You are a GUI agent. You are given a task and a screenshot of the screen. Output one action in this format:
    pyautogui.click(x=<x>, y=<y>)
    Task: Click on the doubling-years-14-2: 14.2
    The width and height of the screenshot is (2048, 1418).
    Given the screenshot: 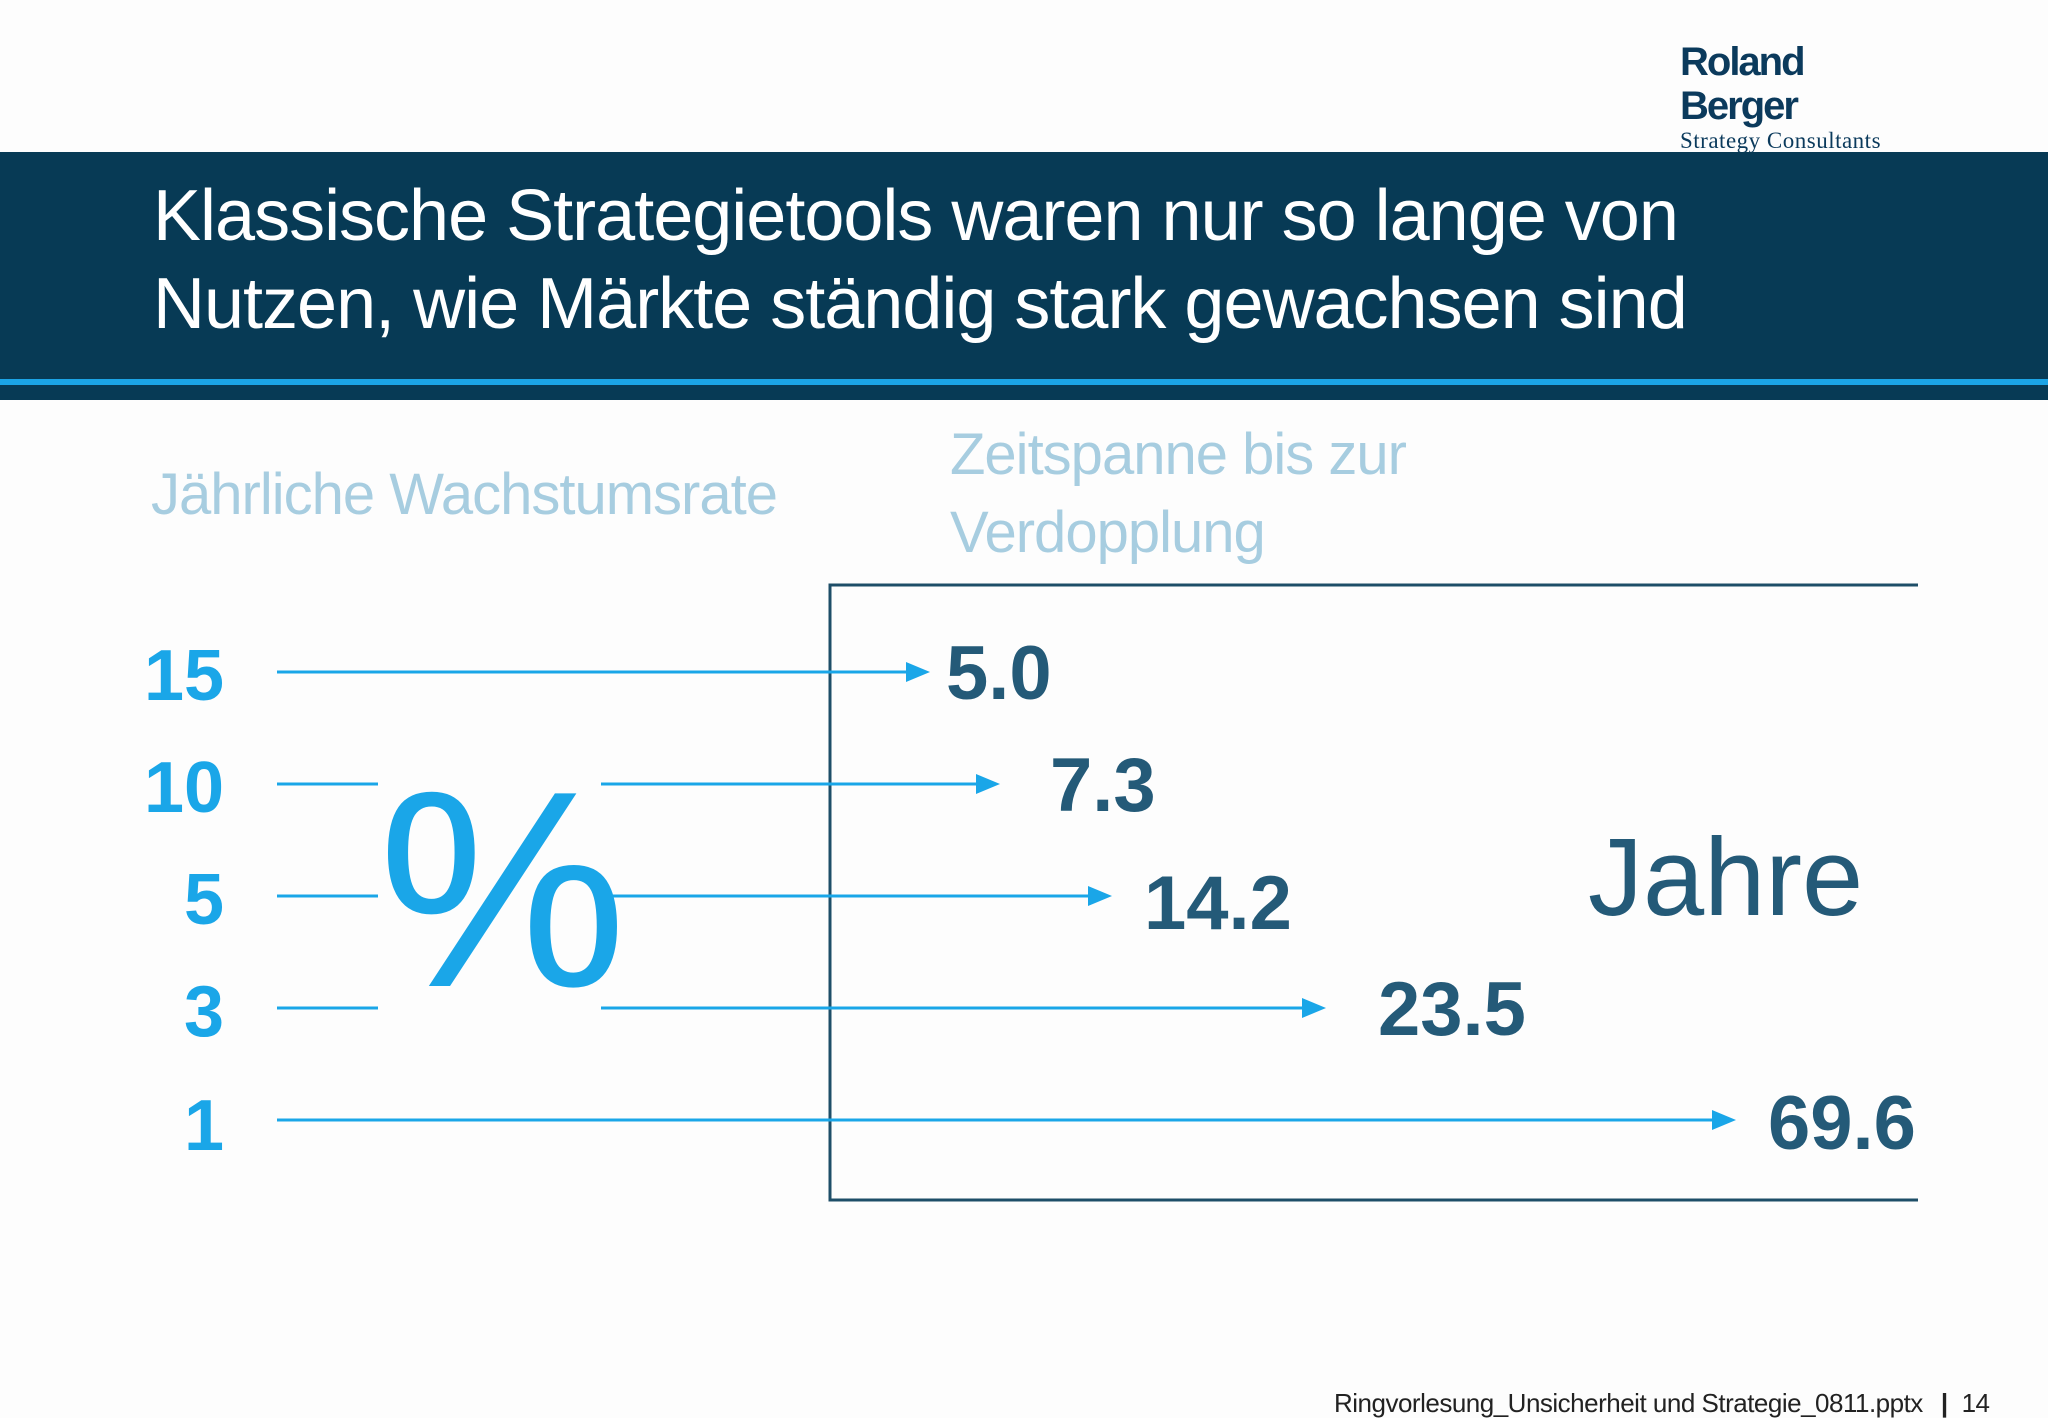 What is the action you would take?
    pyautogui.click(x=1218, y=903)
    